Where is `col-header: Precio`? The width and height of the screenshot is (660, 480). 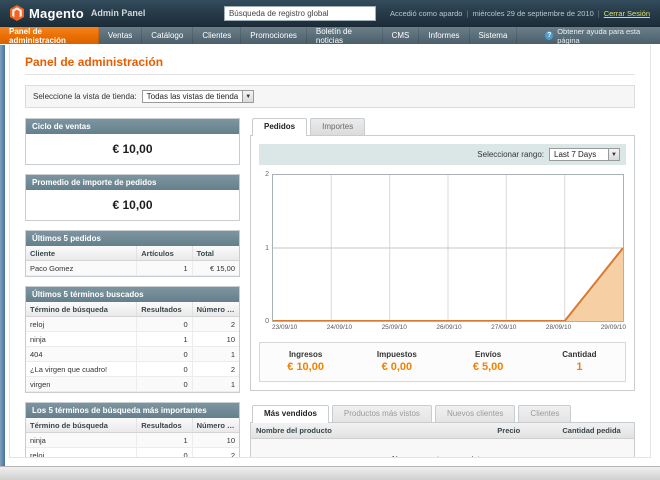
col-header: Precio is located at coordinates (525, 431).